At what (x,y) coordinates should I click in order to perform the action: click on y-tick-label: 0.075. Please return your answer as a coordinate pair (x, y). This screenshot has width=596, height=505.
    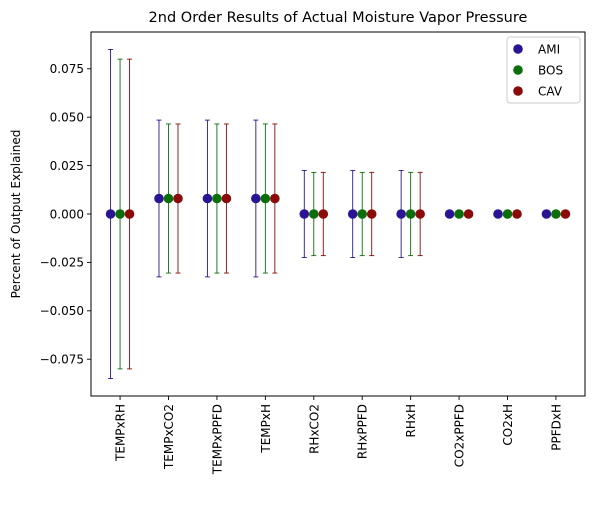
    Looking at the image, I should click on (67, 69).